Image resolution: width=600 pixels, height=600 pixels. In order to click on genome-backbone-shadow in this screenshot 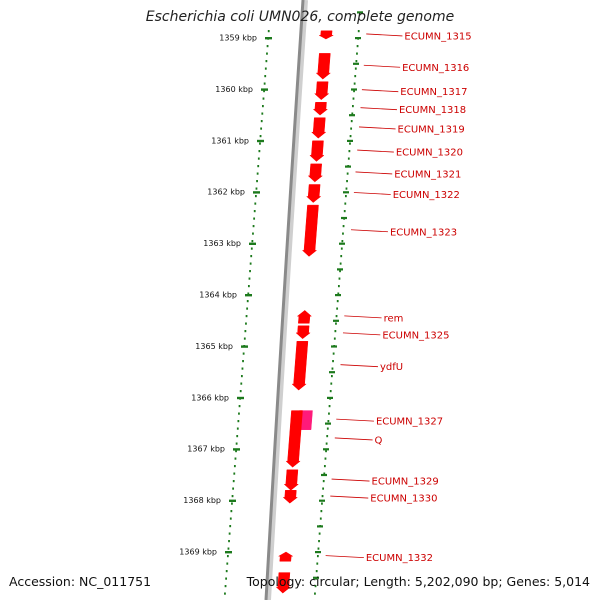, I will do `click(286, 300)`.